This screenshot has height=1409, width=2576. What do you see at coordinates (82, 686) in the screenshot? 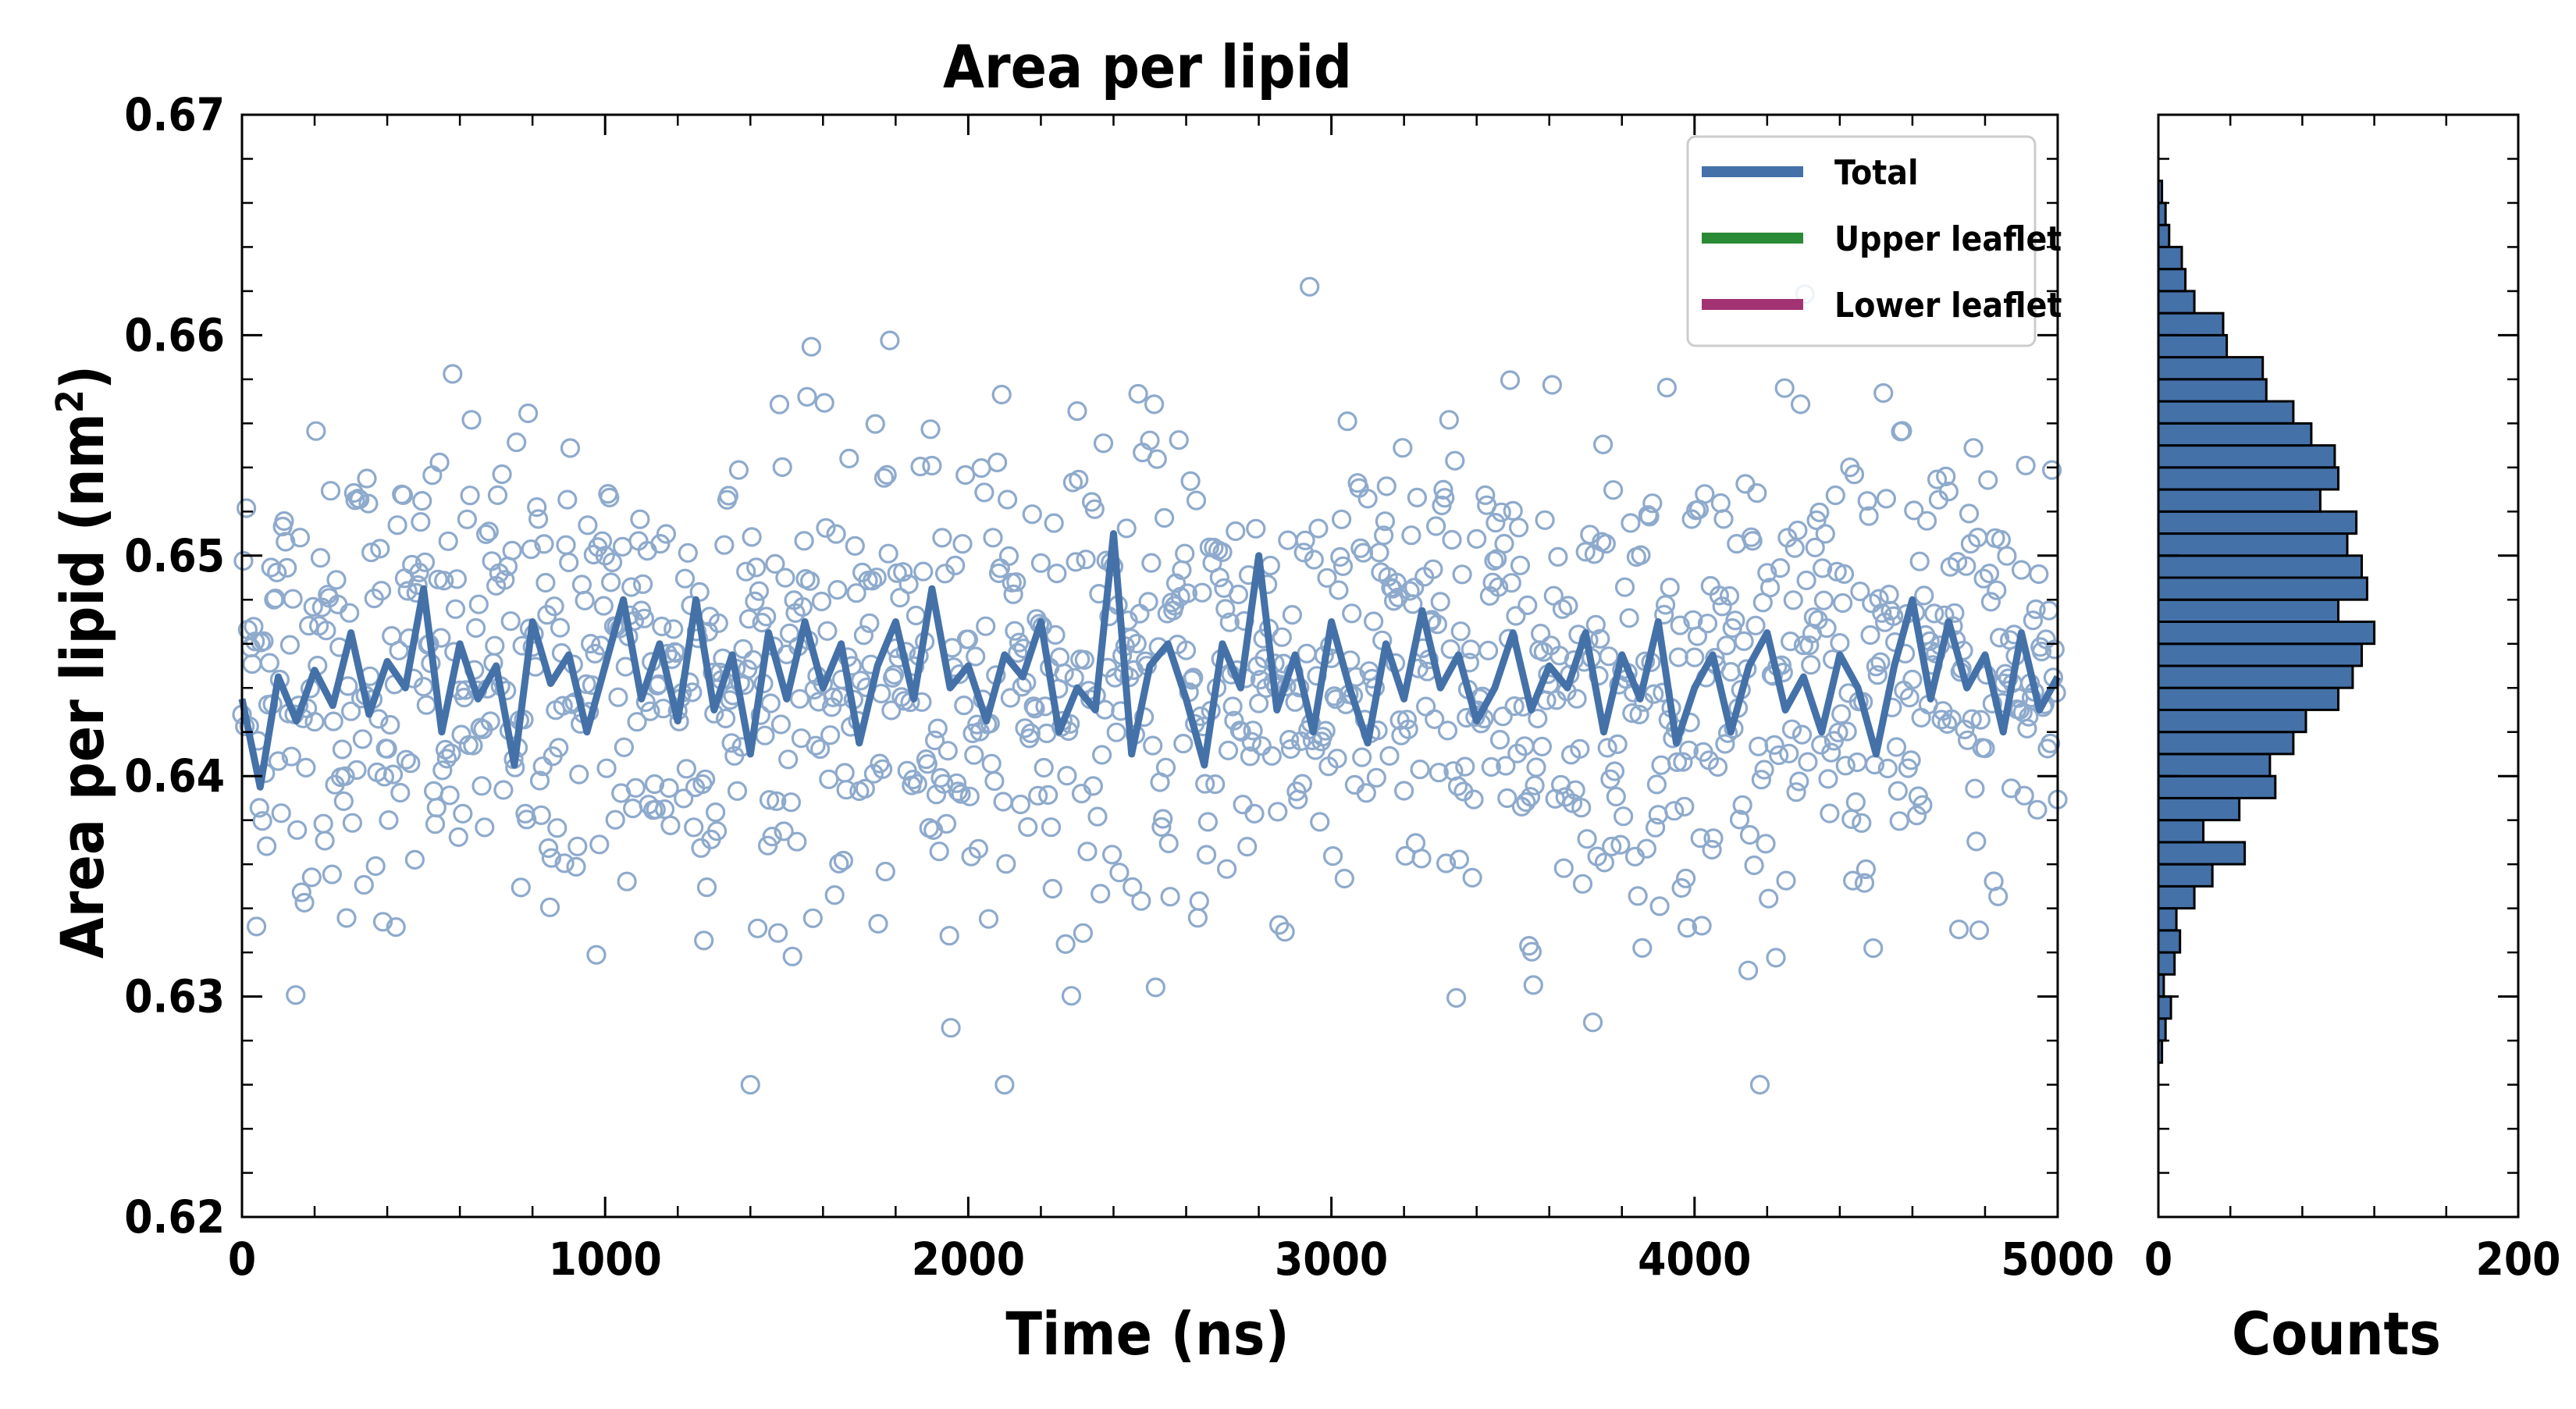
I see `y-axis-title-main: Area per lipid (nm` at bounding box center [82, 686].